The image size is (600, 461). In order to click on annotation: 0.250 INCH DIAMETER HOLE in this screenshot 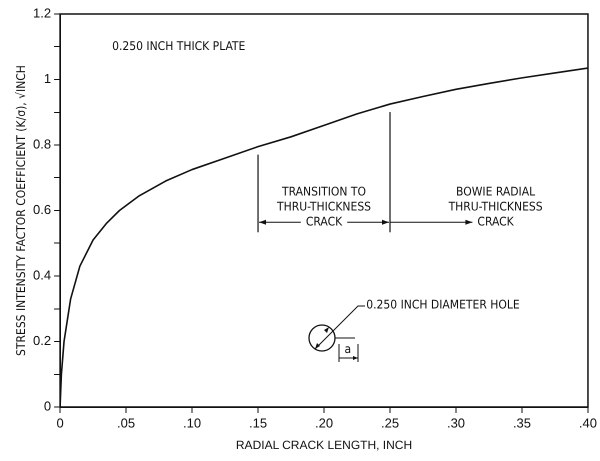, I will do `click(443, 305)`.